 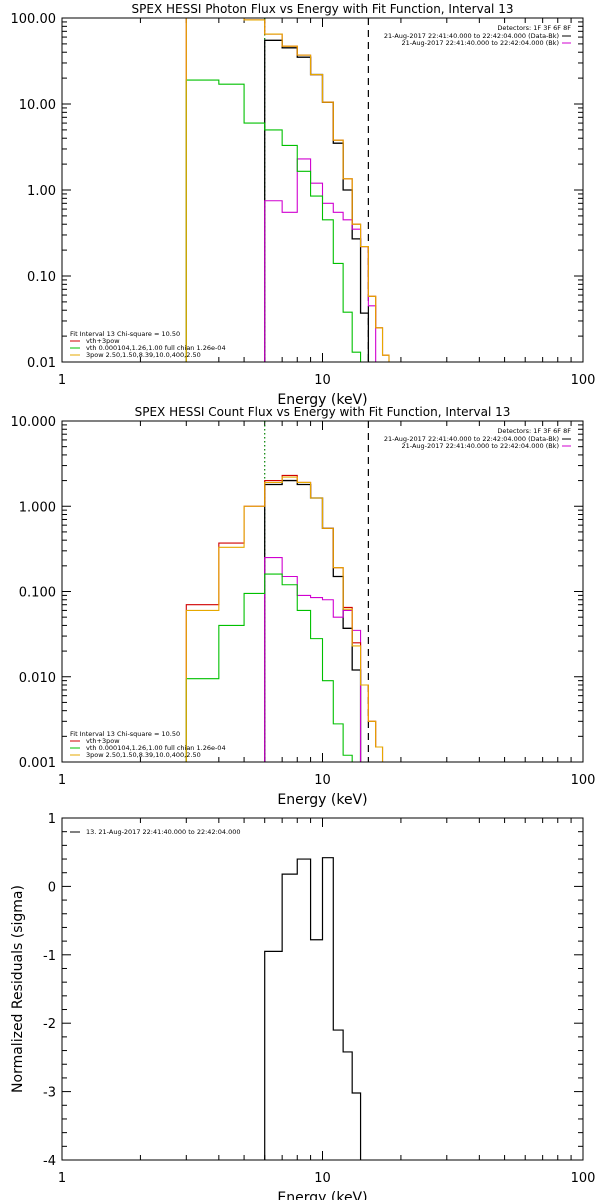 What do you see at coordinates (52, 819) in the screenshot?
I see `y-tick-label: 1` at bounding box center [52, 819].